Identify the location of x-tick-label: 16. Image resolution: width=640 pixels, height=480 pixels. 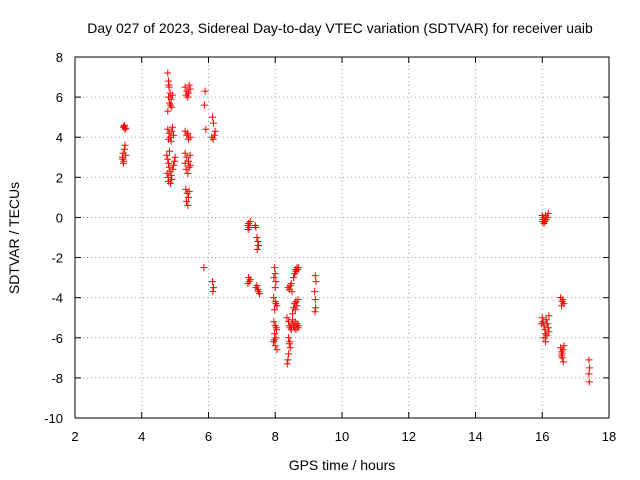
(542, 436).